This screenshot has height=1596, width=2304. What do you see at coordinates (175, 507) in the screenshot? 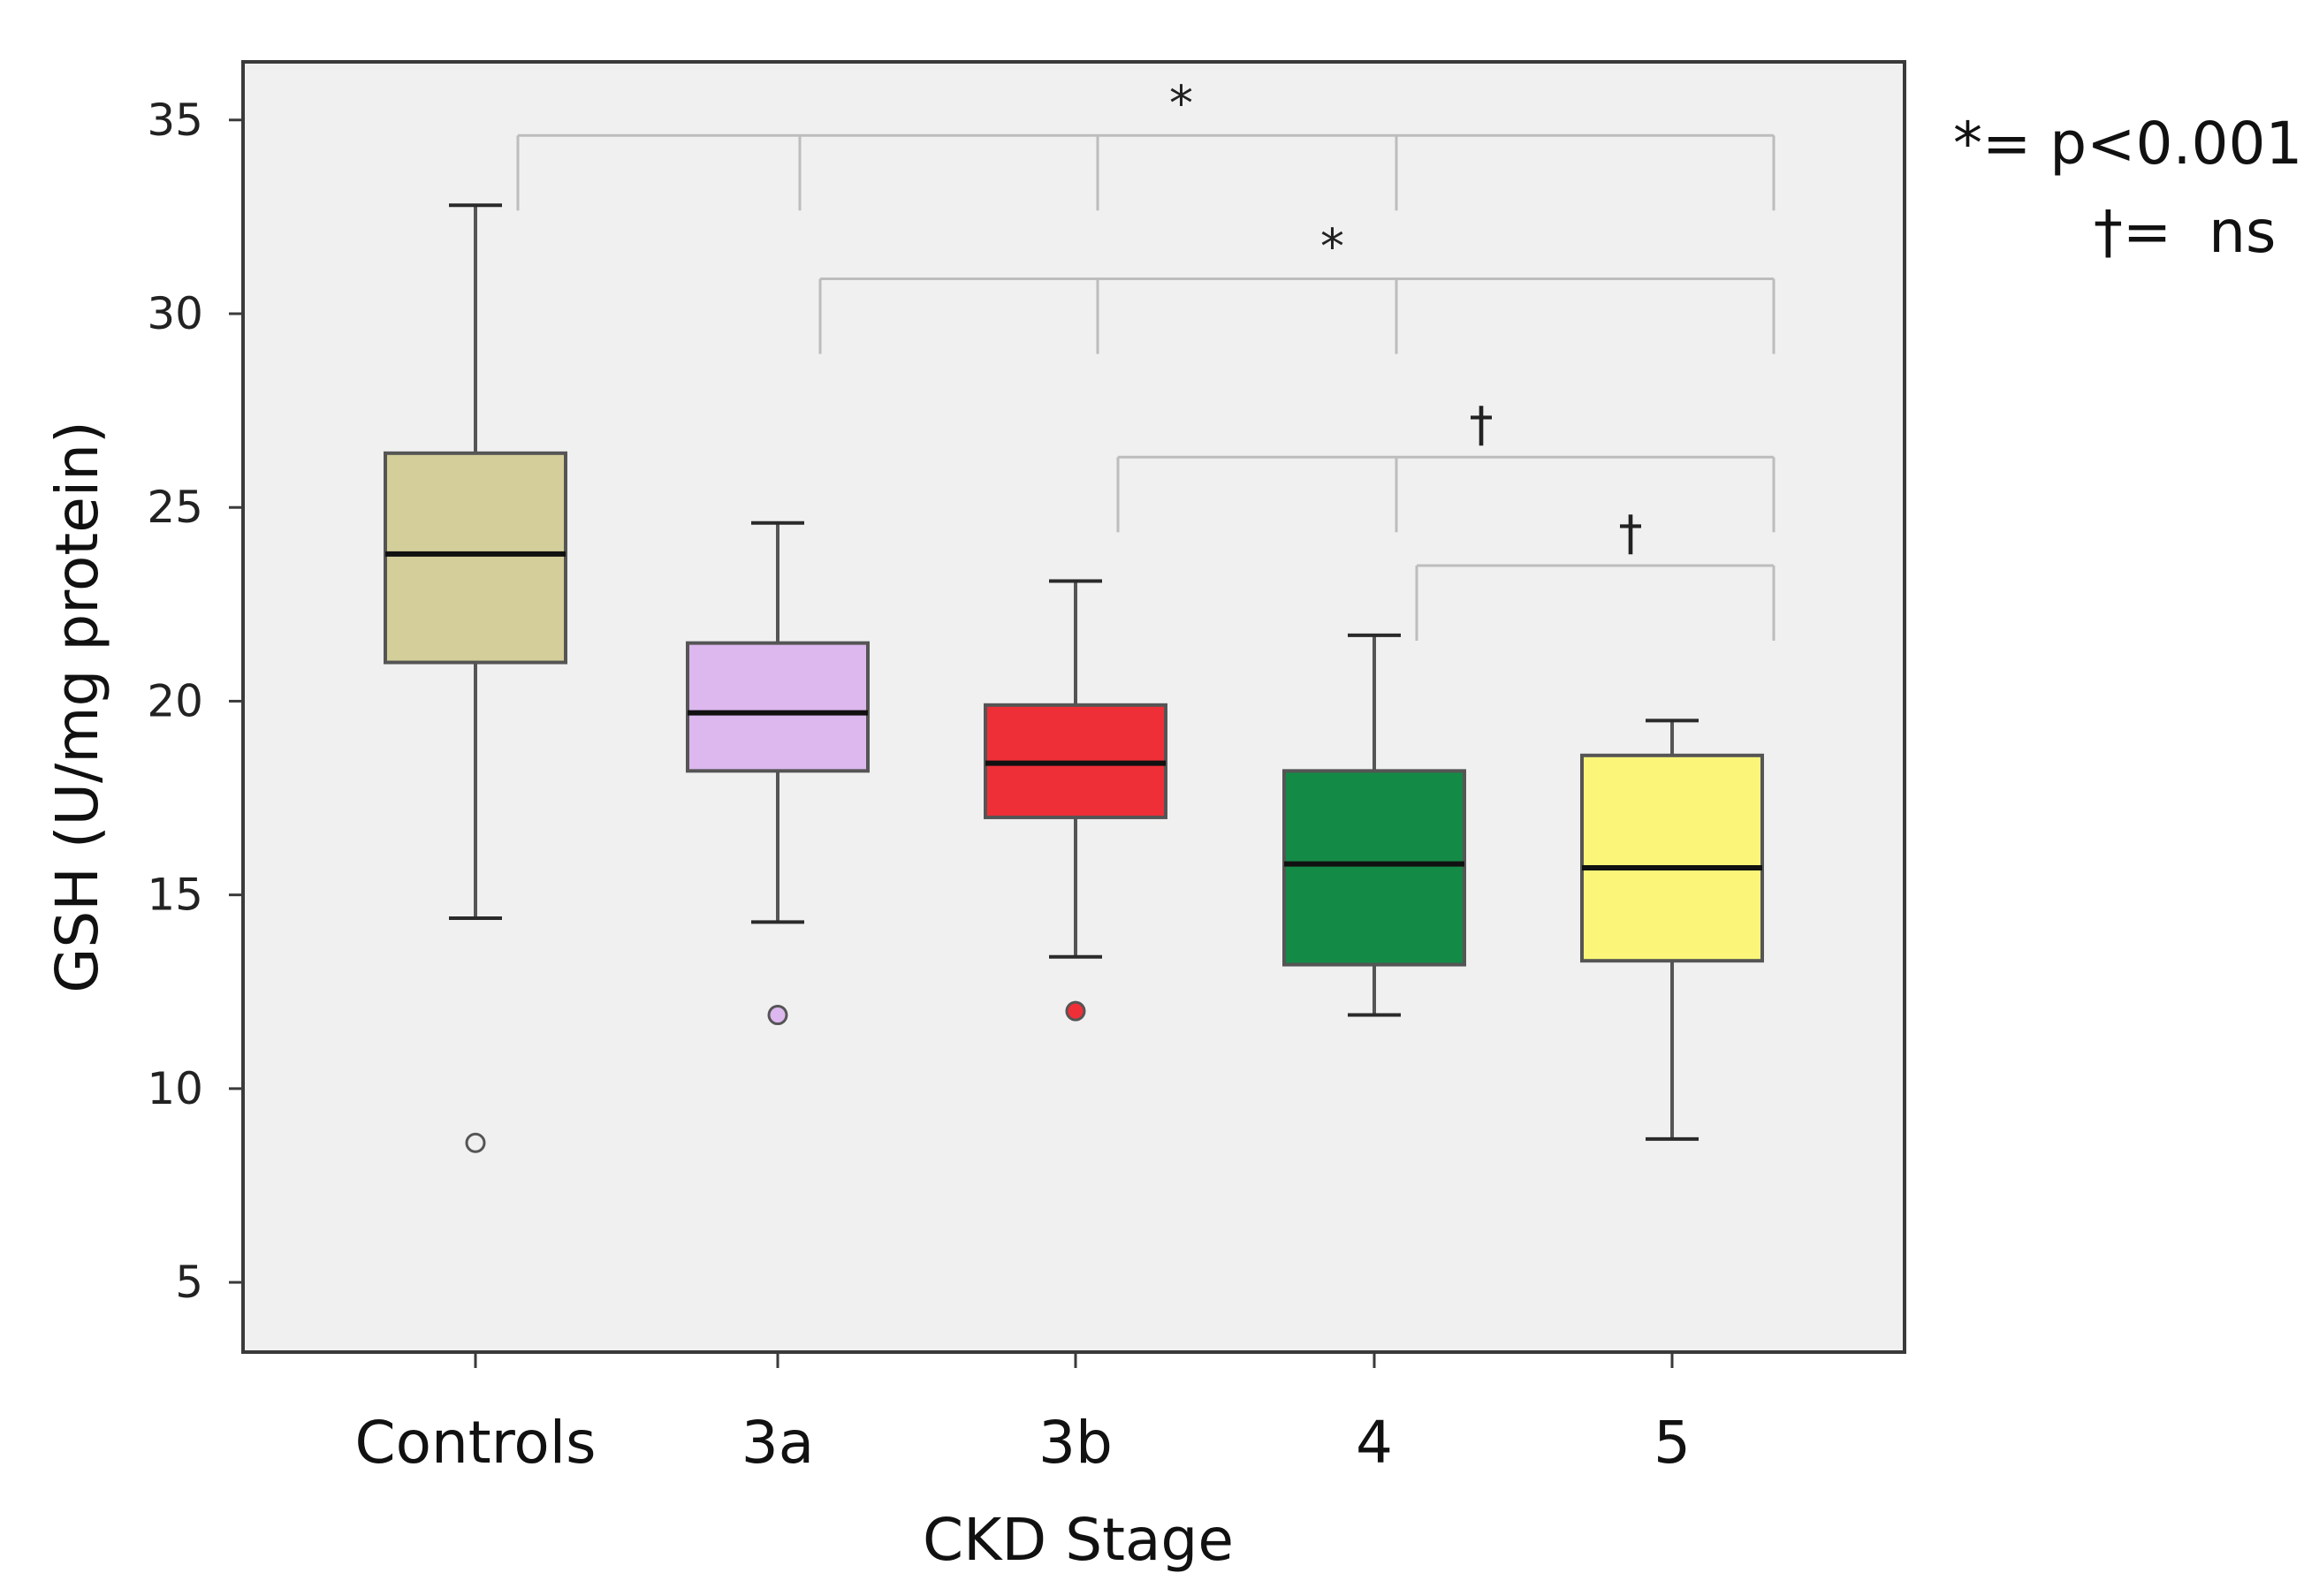
I see `y-tick-label-25: 25` at bounding box center [175, 507].